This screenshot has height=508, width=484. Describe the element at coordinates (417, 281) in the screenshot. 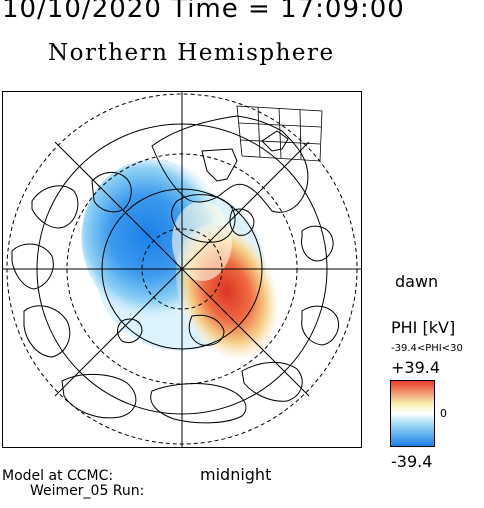

I see `dawn-label: dawn` at that location.